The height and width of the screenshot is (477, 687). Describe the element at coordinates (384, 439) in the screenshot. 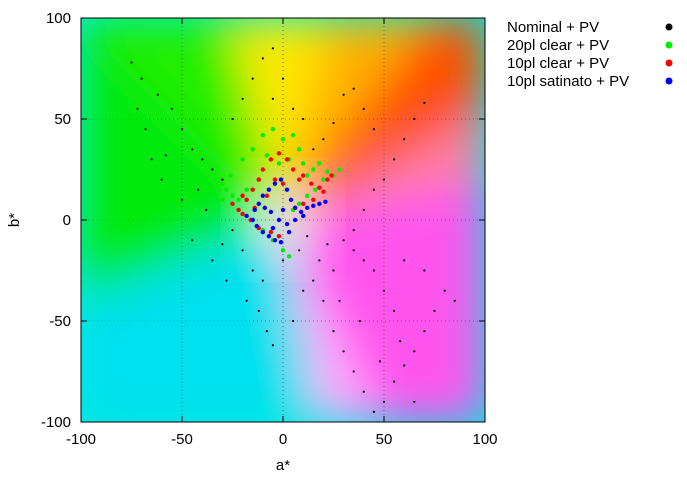

I see `x-tick-label: 50` at that location.